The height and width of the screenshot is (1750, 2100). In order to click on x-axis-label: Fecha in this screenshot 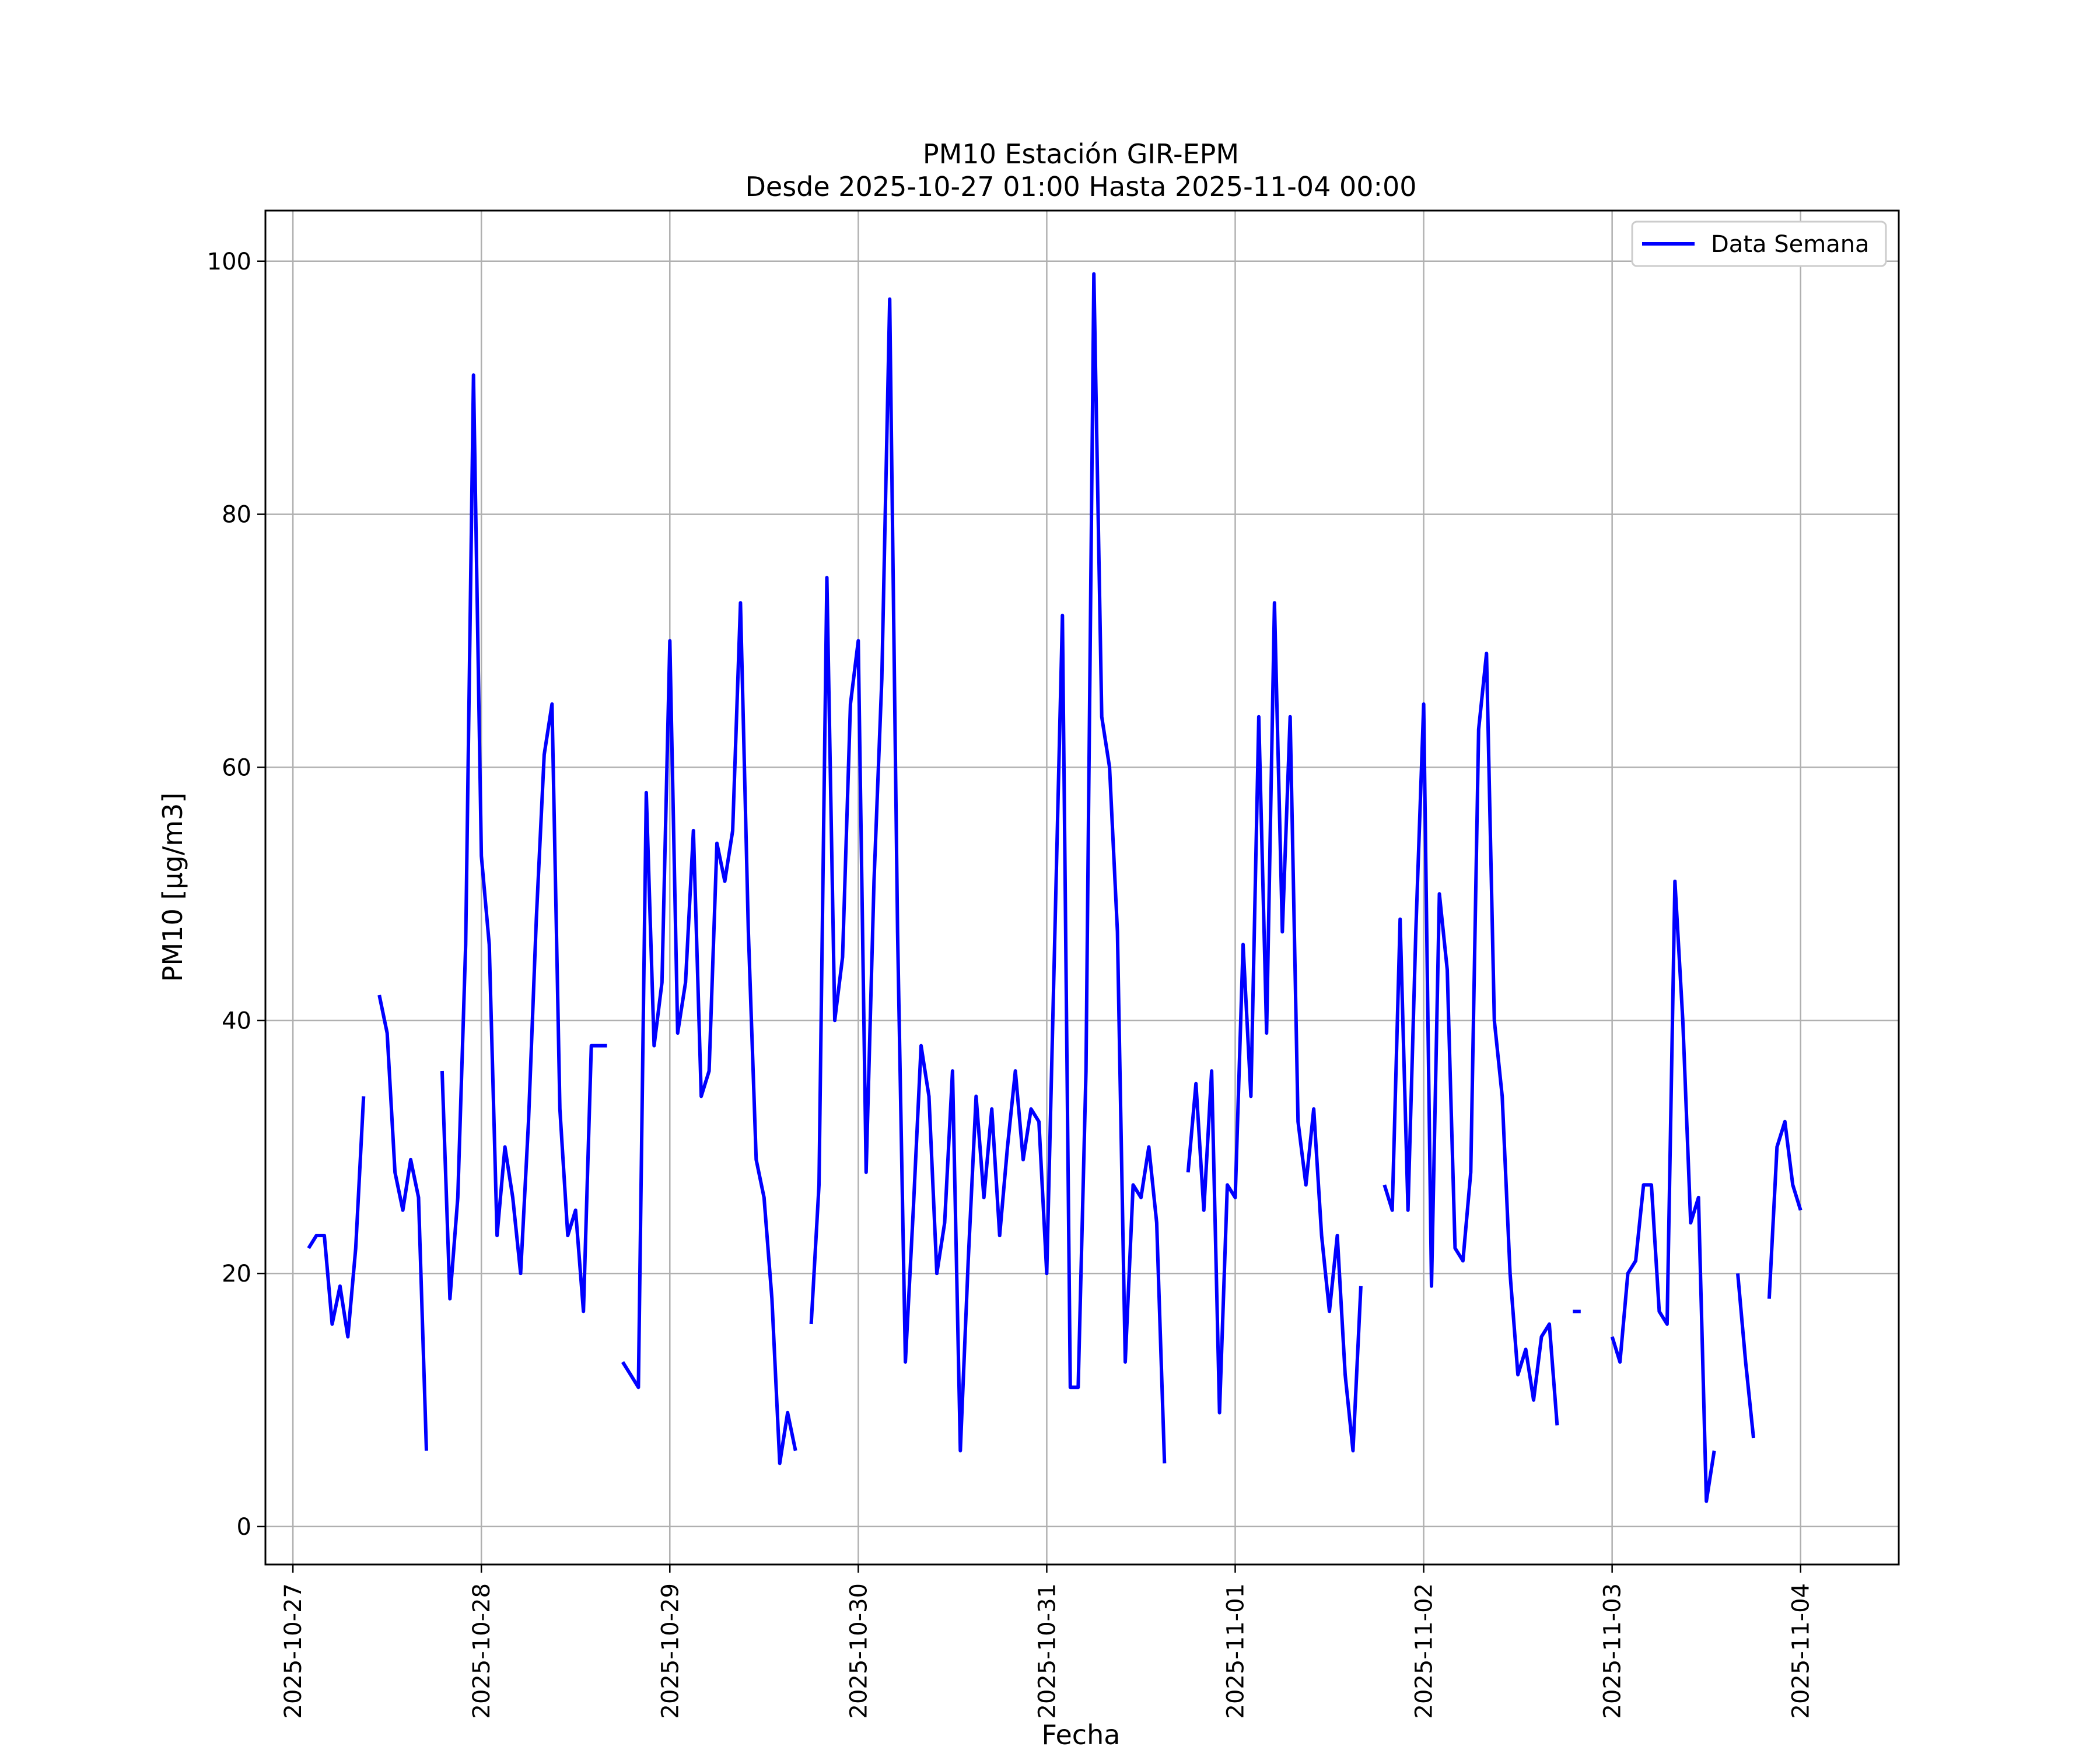, I will do `click(1081, 1734)`.